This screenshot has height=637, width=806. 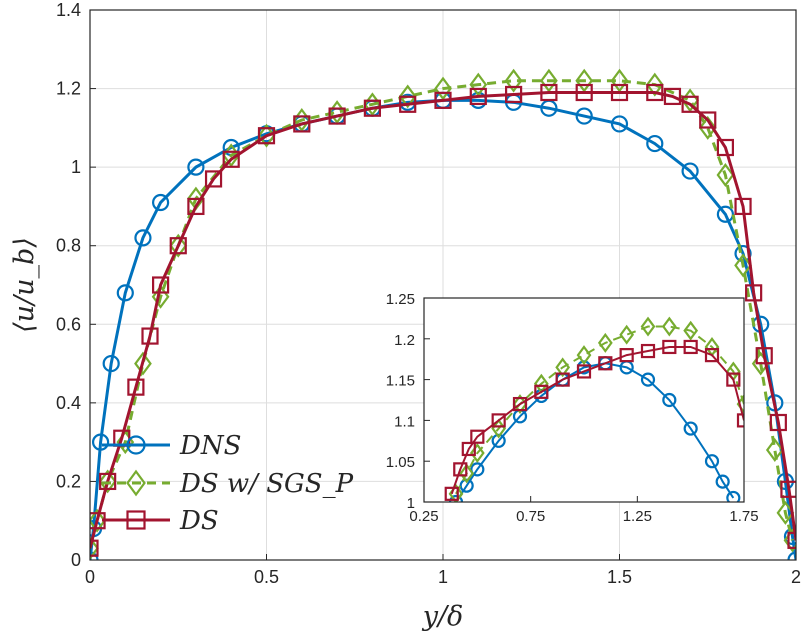 I want to click on y-axis-label: ⟨u/u_b⟩, so click(x=24, y=285).